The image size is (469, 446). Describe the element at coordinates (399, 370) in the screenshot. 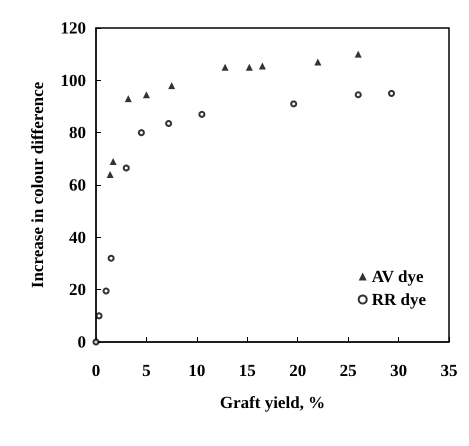

I see `x-tick-label: 30` at that location.